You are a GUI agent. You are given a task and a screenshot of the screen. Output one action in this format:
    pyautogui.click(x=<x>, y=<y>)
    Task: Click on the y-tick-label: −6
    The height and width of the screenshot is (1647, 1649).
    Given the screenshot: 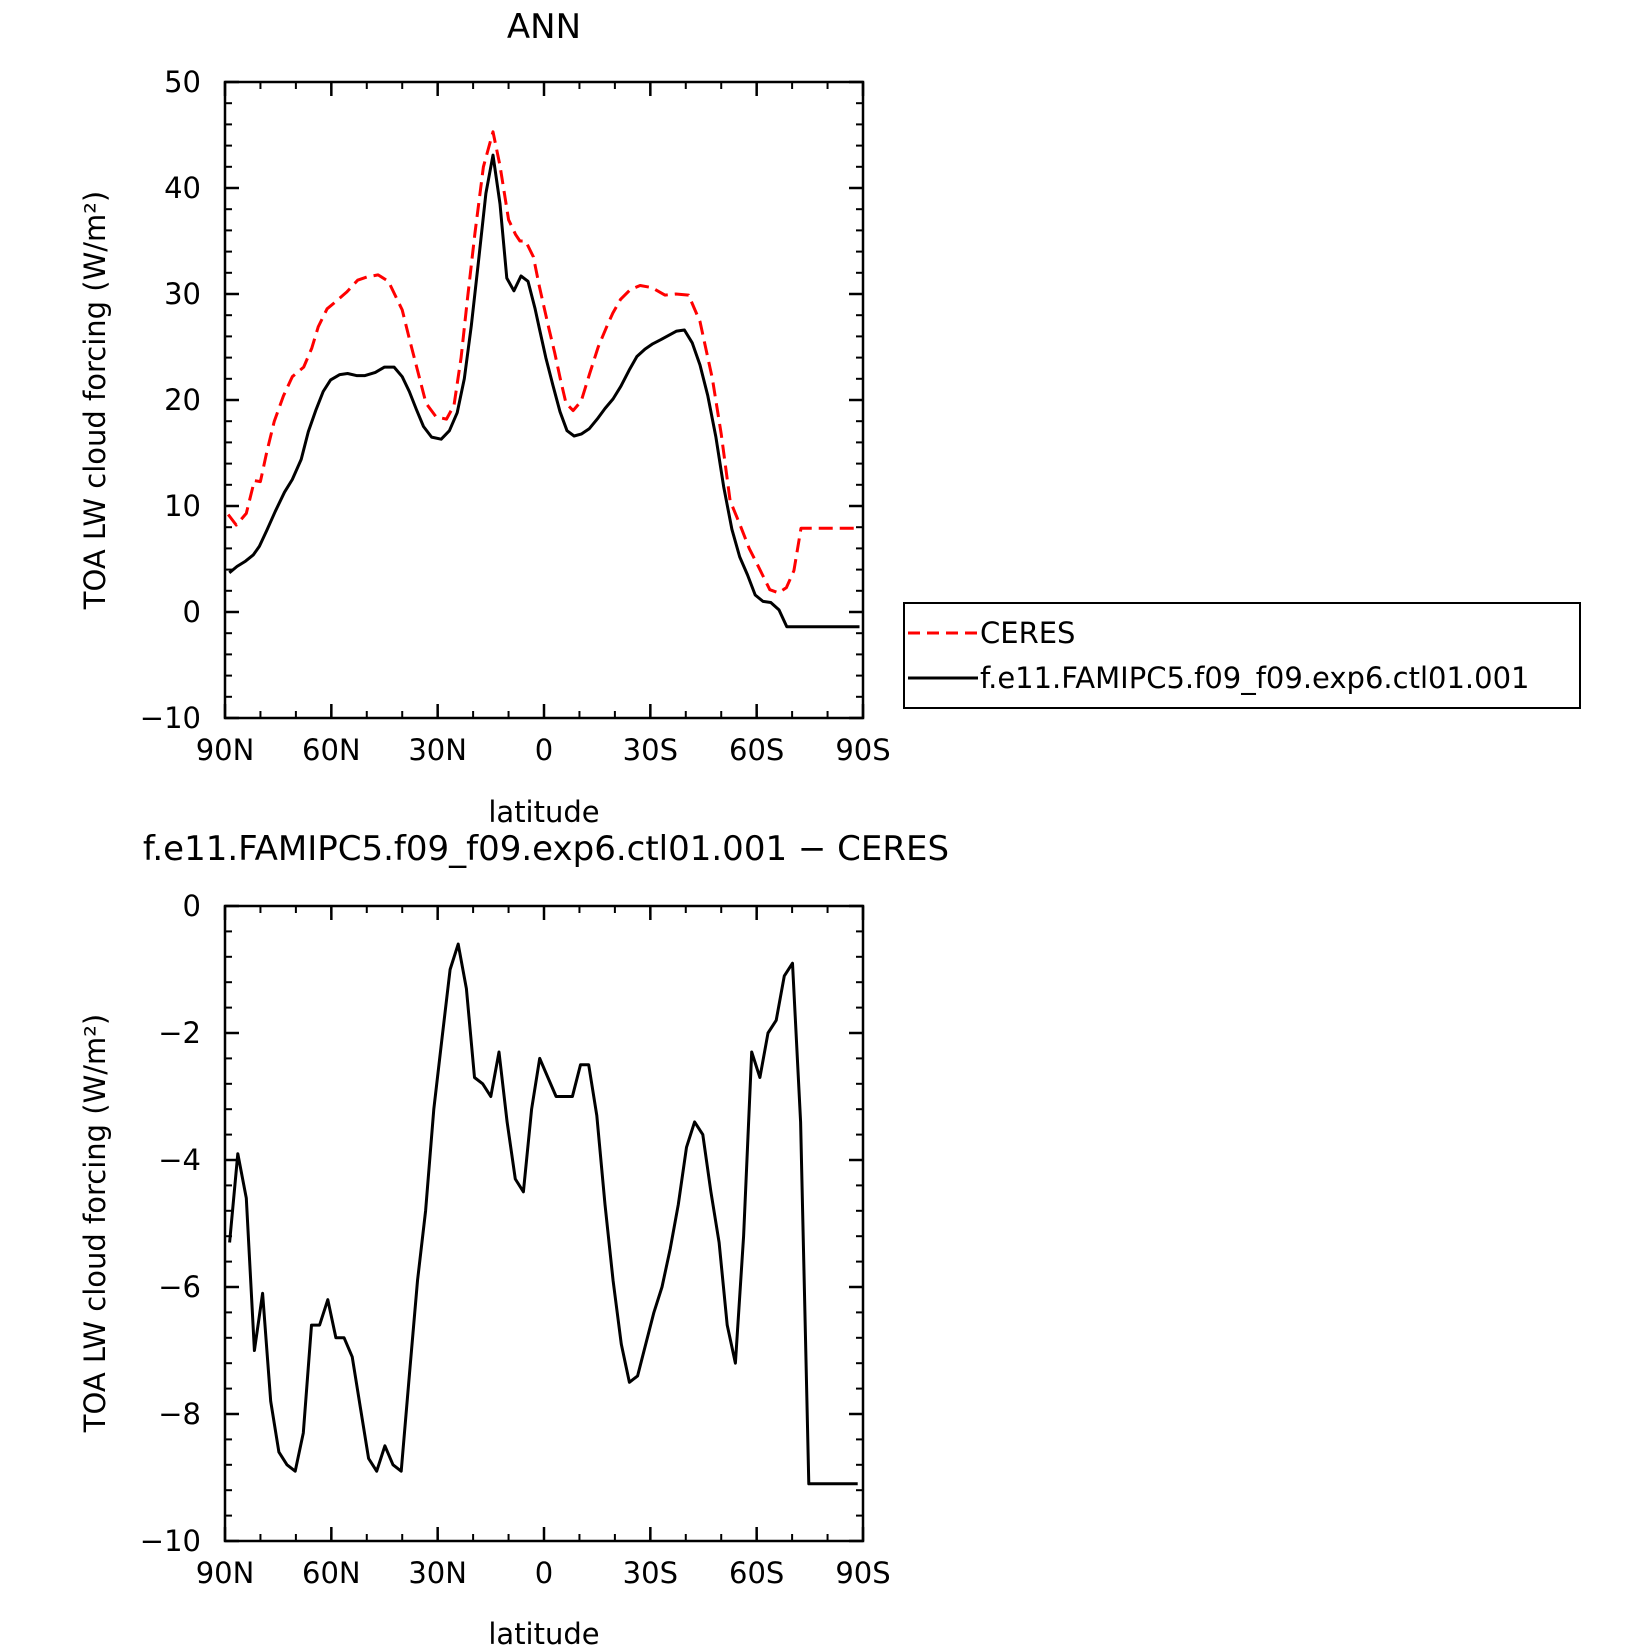 What is the action you would take?
    pyautogui.click(x=179, y=1287)
    